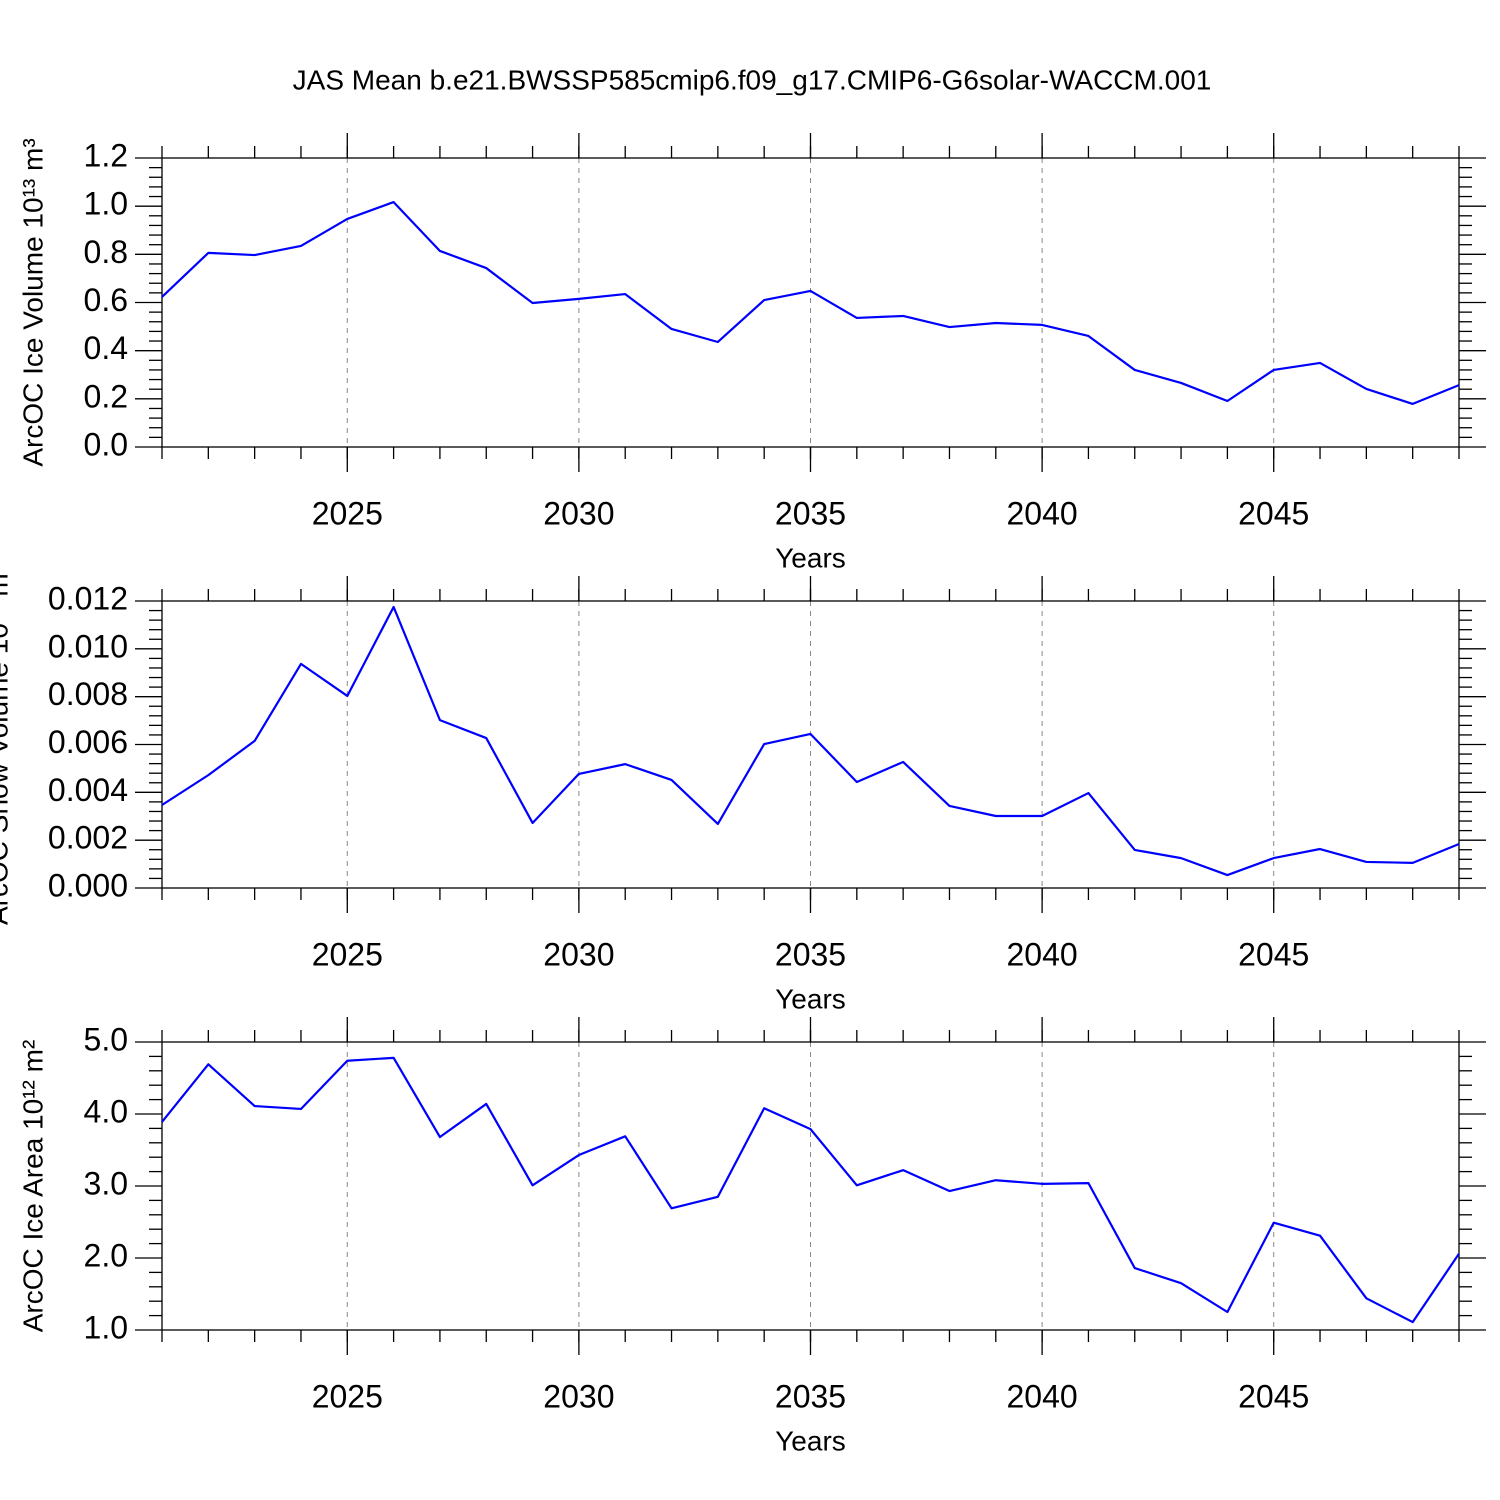 Image resolution: width=1500 pixels, height=1500 pixels. I want to click on y-tick-label: 3.0, so click(106, 1183).